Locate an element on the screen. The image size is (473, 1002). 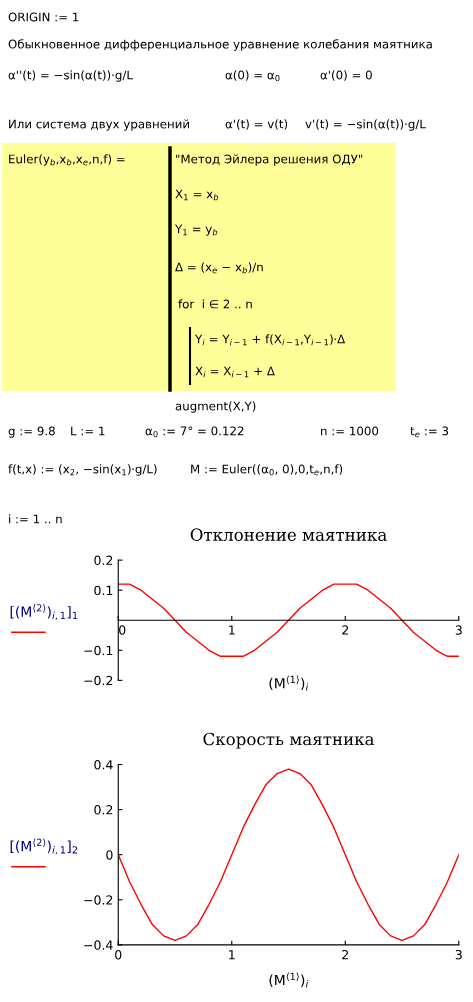
text: n := 1000 is located at coordinates (350, 431).